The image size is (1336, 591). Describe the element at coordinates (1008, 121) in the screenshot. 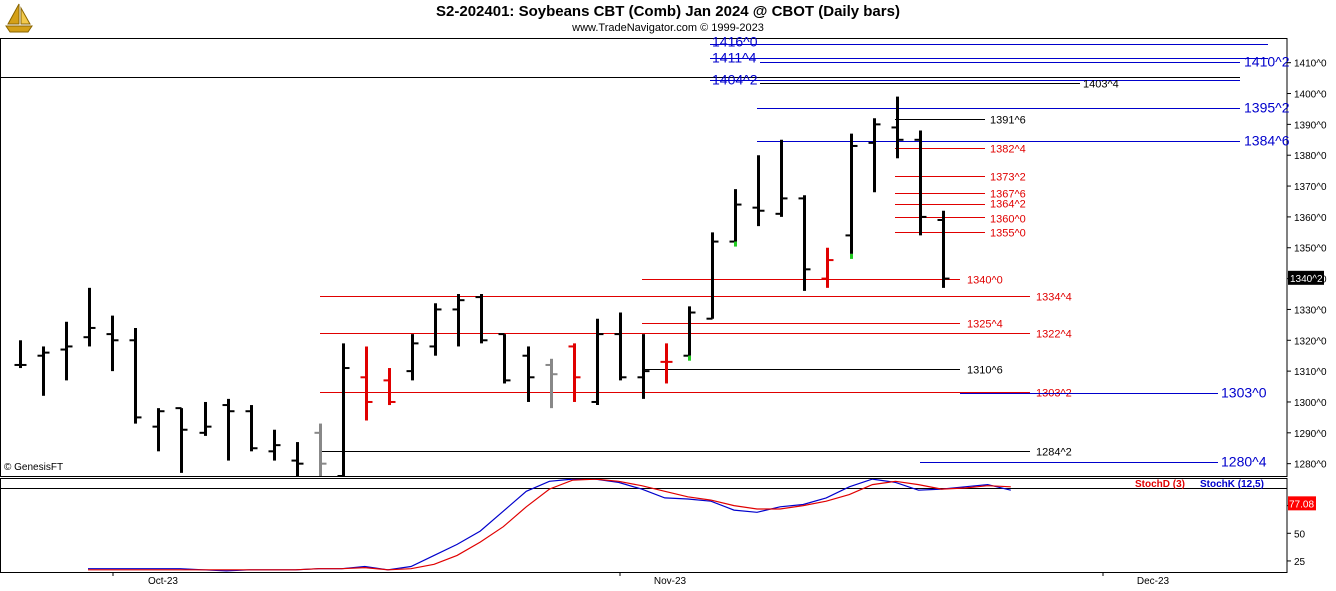

I see `level-label: 1391^6` at that location.